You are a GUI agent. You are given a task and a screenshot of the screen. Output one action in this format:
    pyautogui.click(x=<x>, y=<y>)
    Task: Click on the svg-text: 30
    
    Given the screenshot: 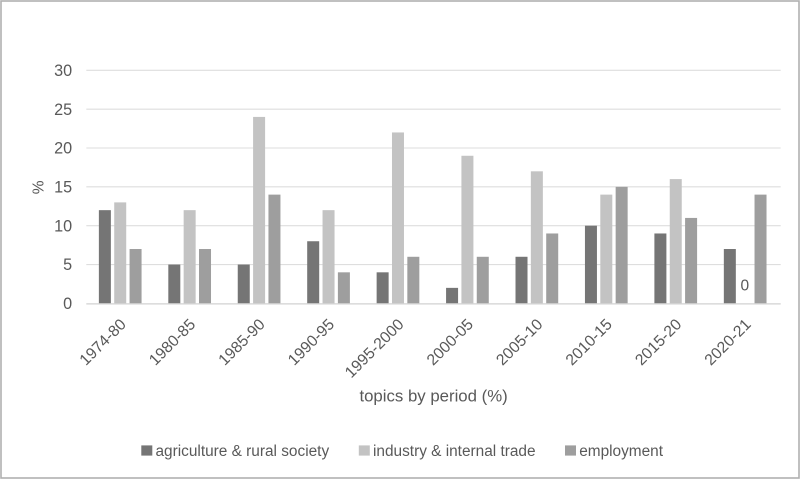 What is the action you would take?
    pyautogui.click(x=63, y=71)
    